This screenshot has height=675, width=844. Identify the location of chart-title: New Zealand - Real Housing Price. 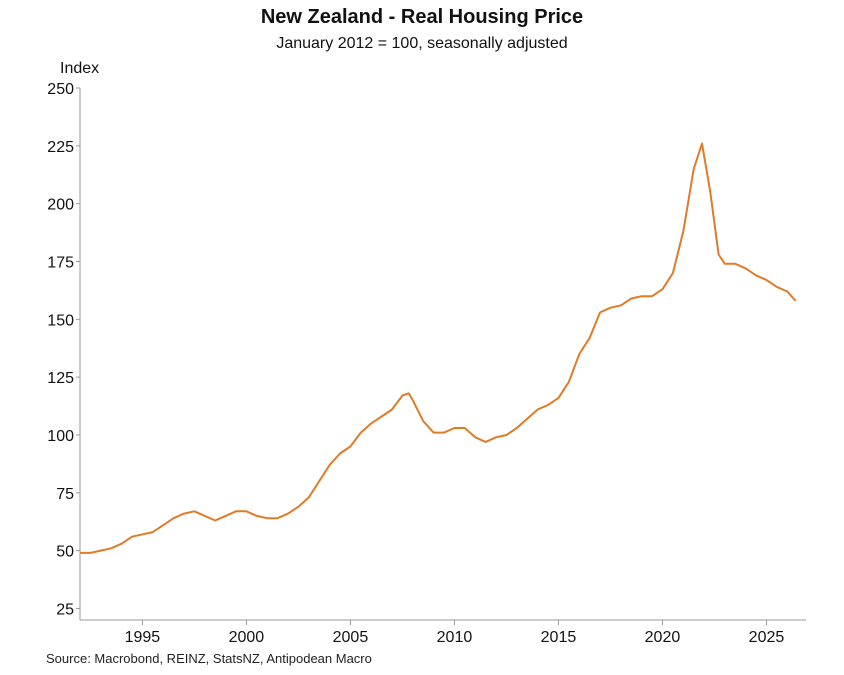
(422, 17).